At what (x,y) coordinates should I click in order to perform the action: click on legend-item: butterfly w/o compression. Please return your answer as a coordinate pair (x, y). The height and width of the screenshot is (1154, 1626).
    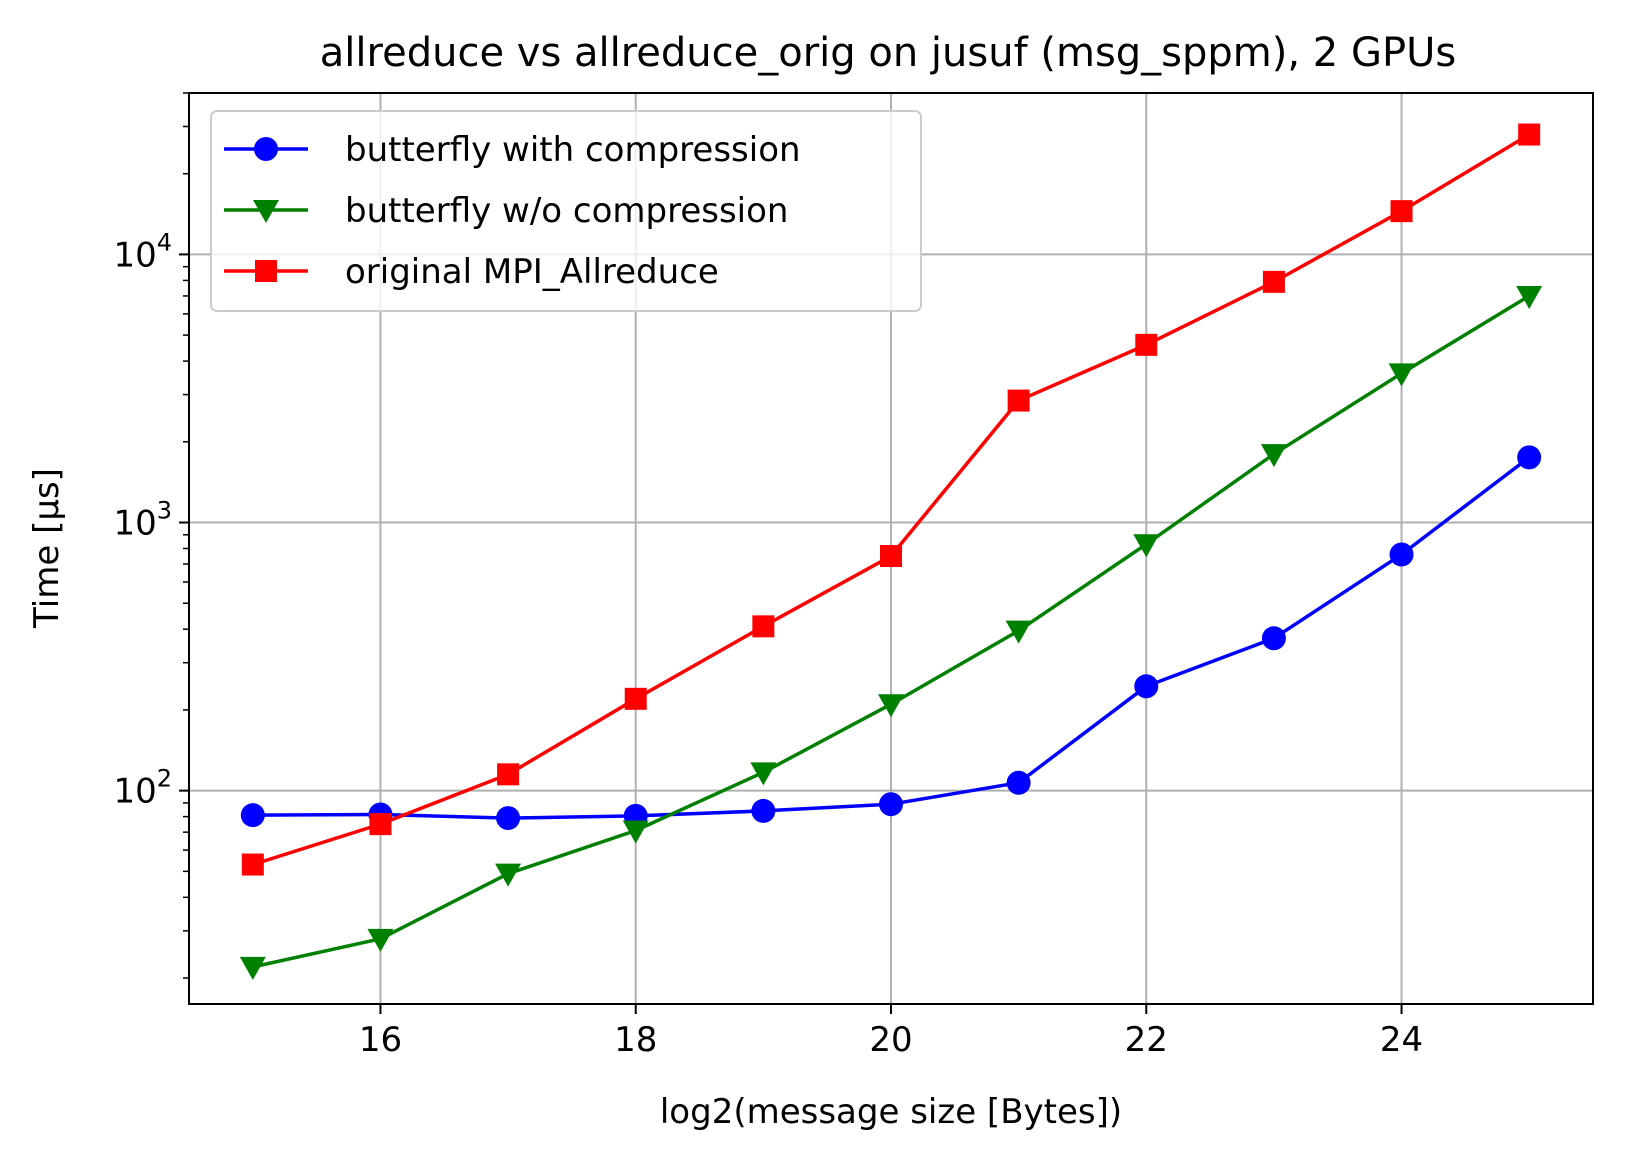
    Looking at the image, I should click on (506, 211).